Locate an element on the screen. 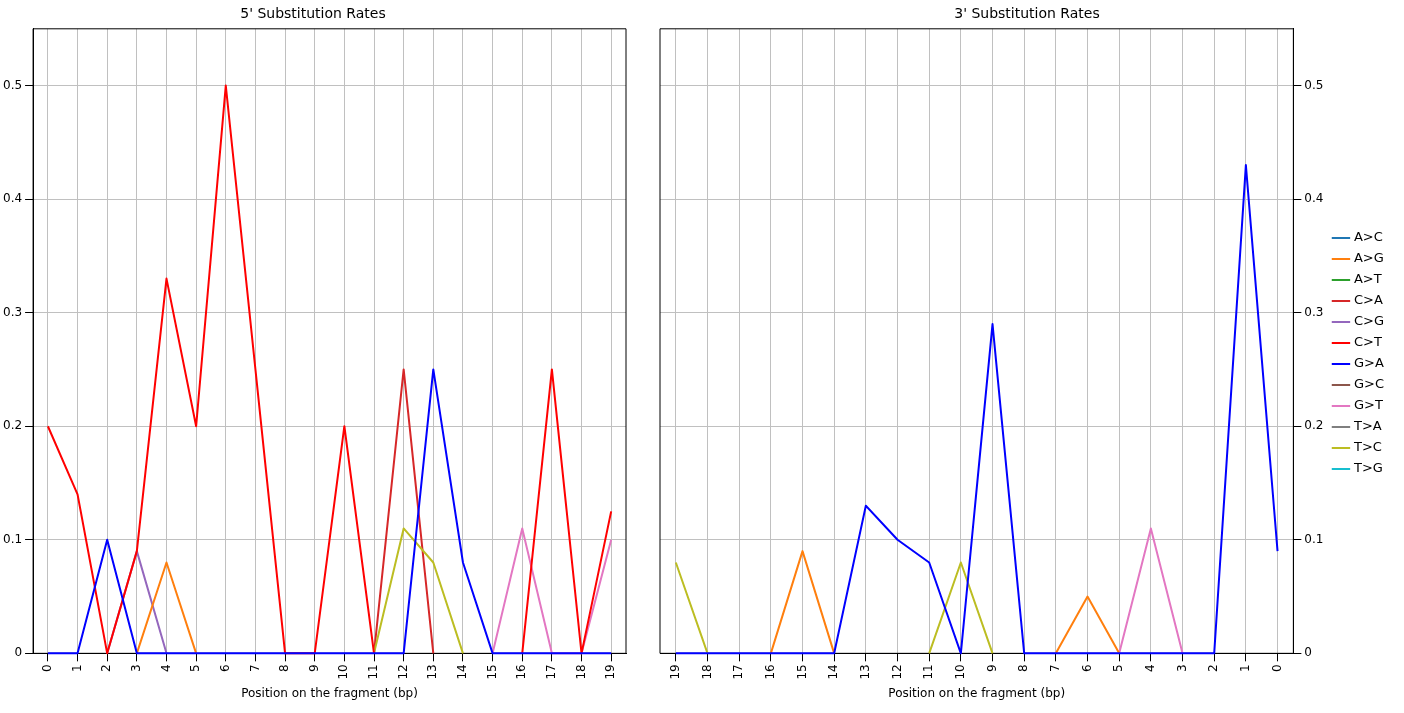 This screenshot has width=1404, height=713. legend-label: C>T is located at coordinates (1367, 342).